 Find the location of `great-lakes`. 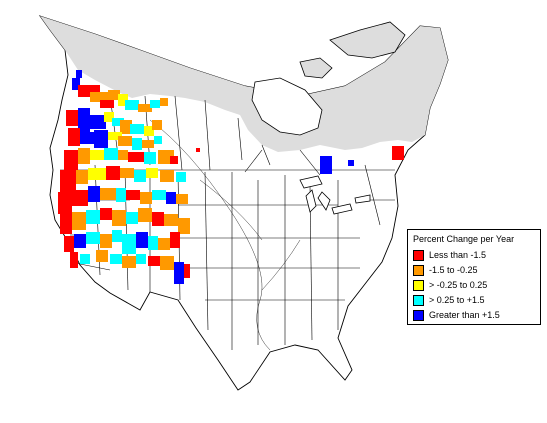

great-lakes is located at coordinates (335, 195).